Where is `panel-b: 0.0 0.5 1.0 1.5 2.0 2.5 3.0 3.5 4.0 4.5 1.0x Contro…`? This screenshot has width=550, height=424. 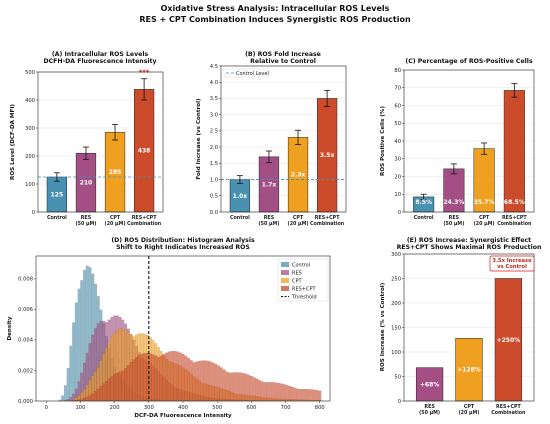 panel-b: 0.0 0.5 1.0 1.5 2.0 2.5 3.0 3.5 4.0 4.5 1.0x Contro… is located at coordinates (271, 139).